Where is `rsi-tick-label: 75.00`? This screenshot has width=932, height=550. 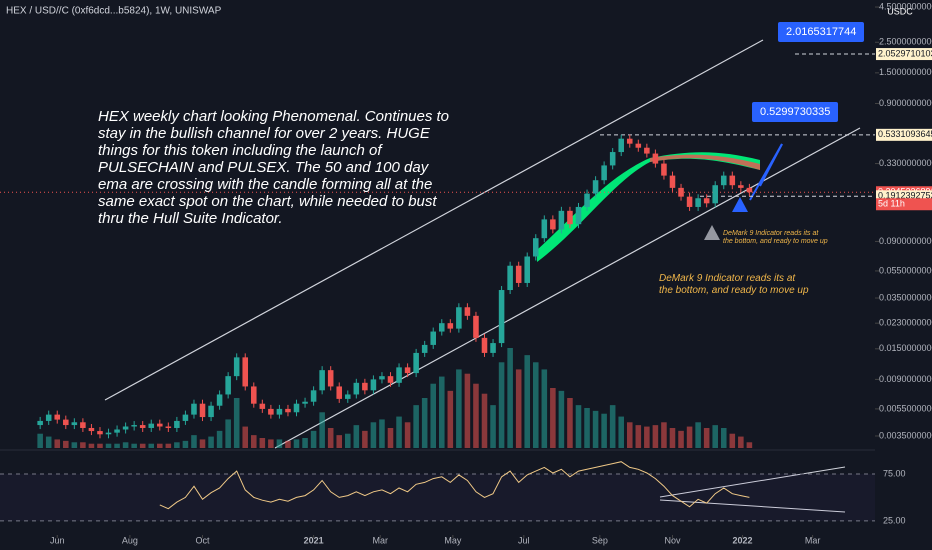
rsi-tick-label: 75.00 is located at coordinates (894, 473).